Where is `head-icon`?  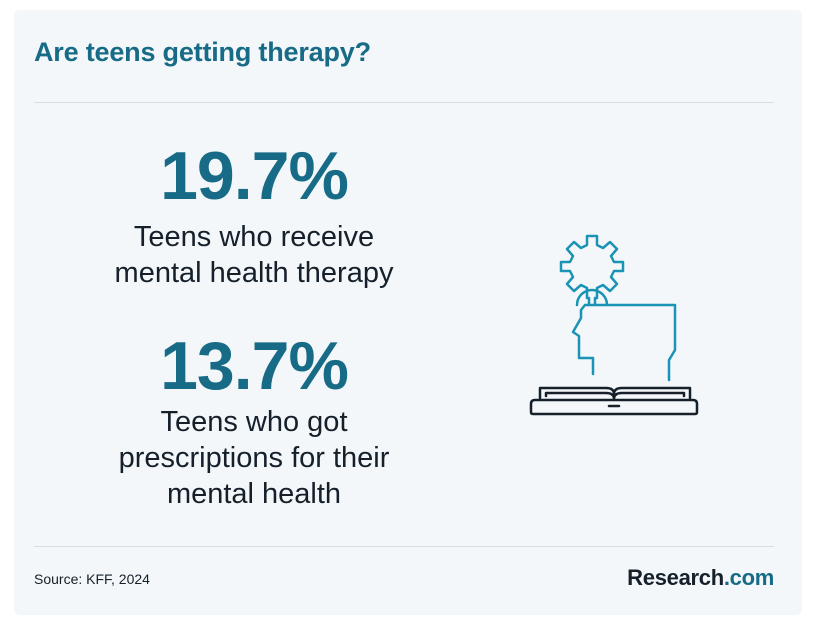
head-icon is located at coordinates (624, 342).